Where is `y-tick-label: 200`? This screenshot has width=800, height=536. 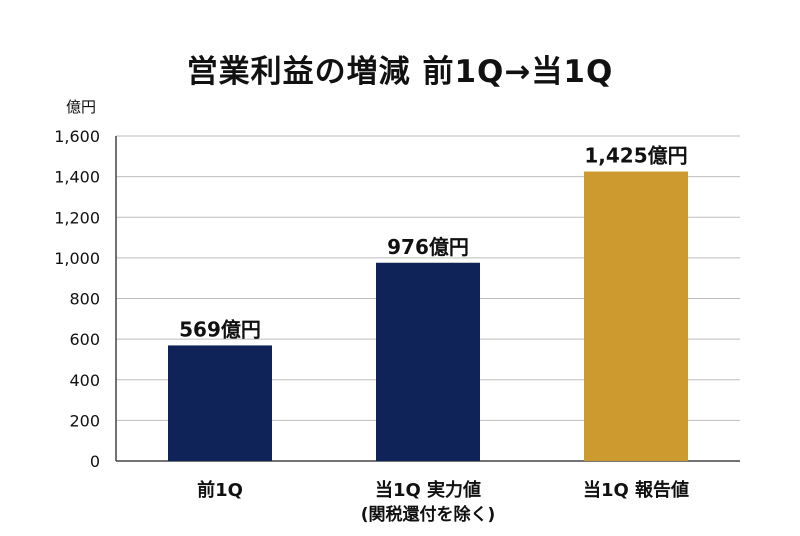
y-tick-label: 200 is located at coordinates (84, 420).